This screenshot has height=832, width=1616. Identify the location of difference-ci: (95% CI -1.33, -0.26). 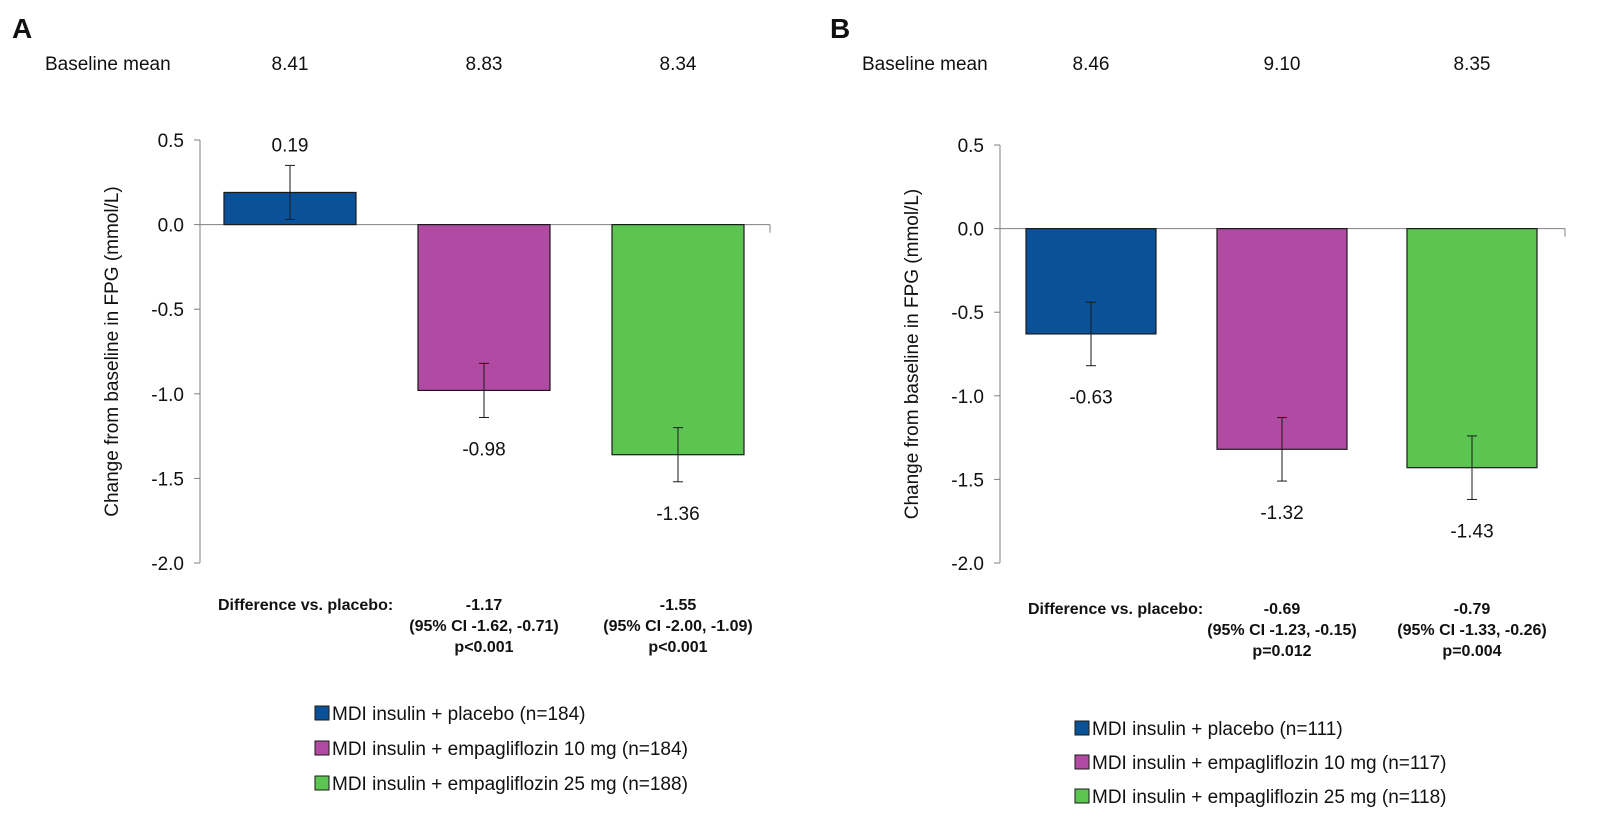
(1471, 630).